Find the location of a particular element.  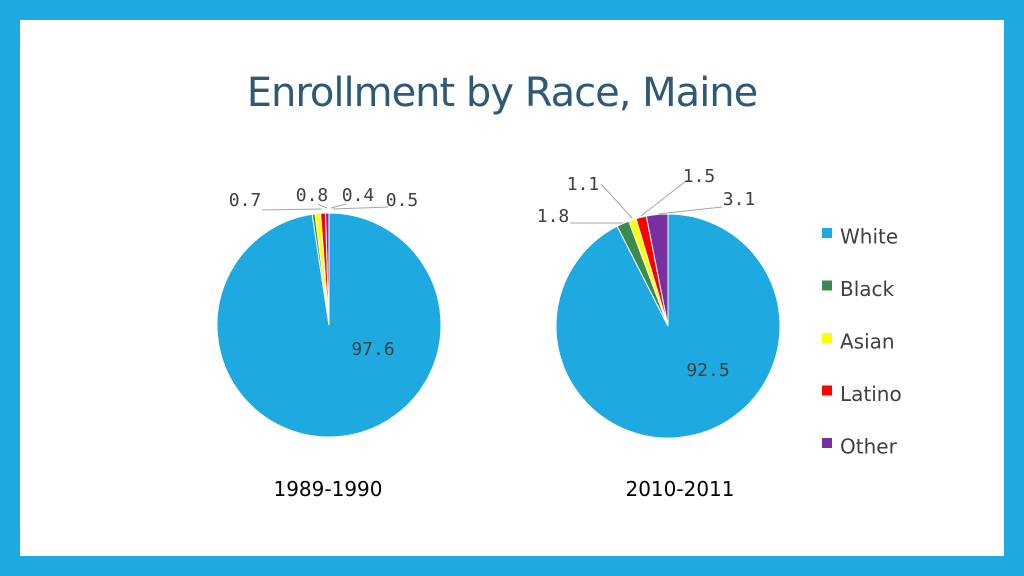

leader-line-black is located at coordinates (338, 206).